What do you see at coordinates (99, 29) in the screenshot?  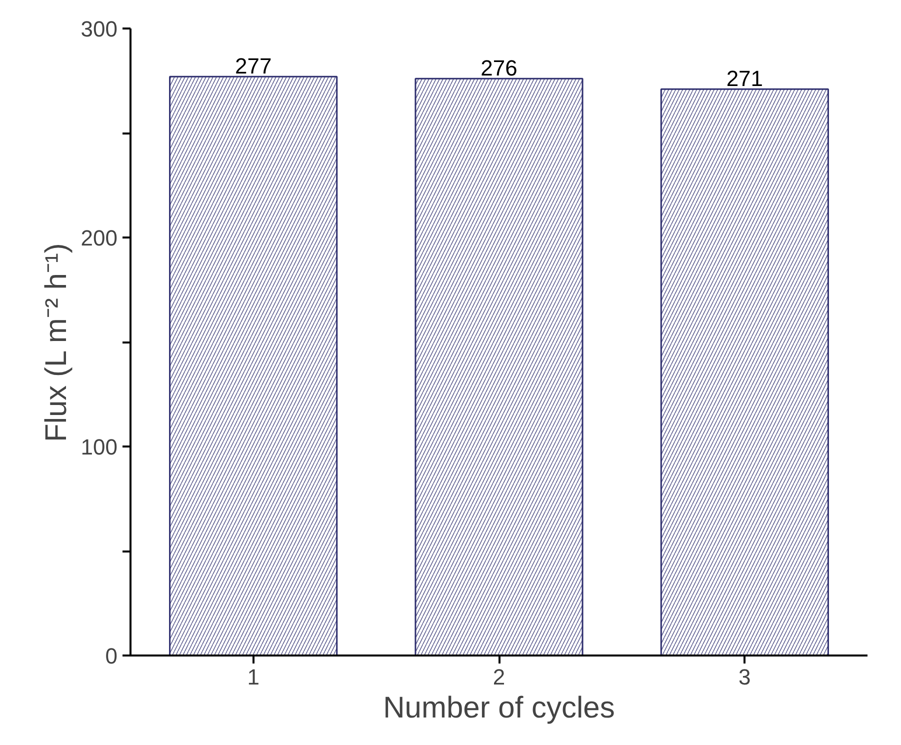 I see `y-tick-label: 300` at bounding box center [99, 29].